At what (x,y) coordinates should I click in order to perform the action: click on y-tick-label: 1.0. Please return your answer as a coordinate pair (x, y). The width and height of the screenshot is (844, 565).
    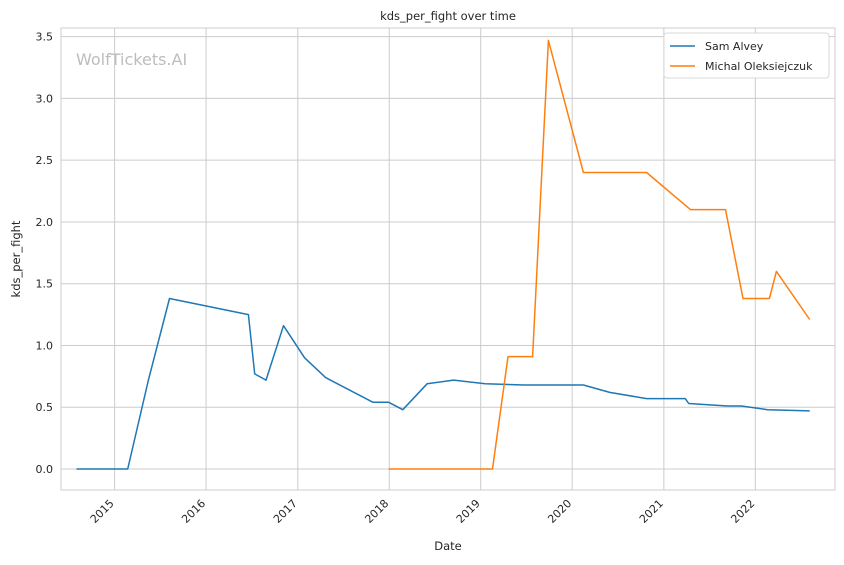
    Looking at the image, I should click on (45, 345).